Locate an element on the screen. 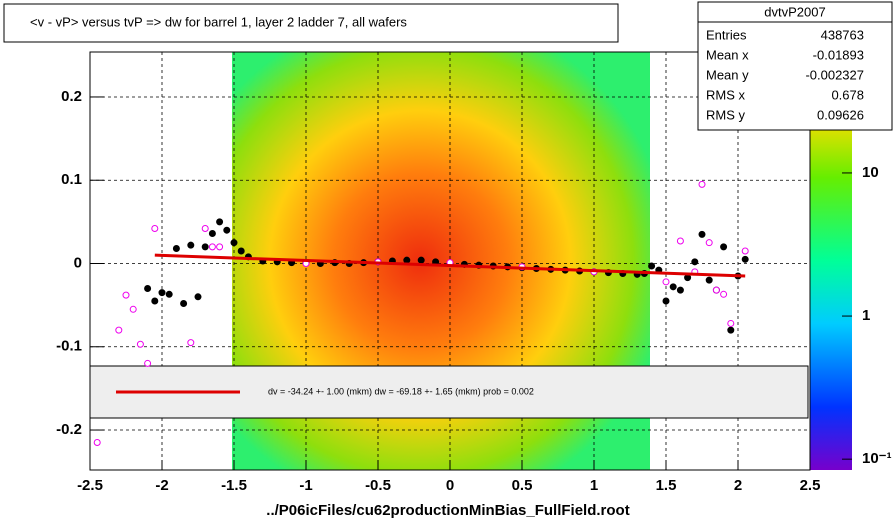  stats-label: RMS x is located at coordinates (726, 94).